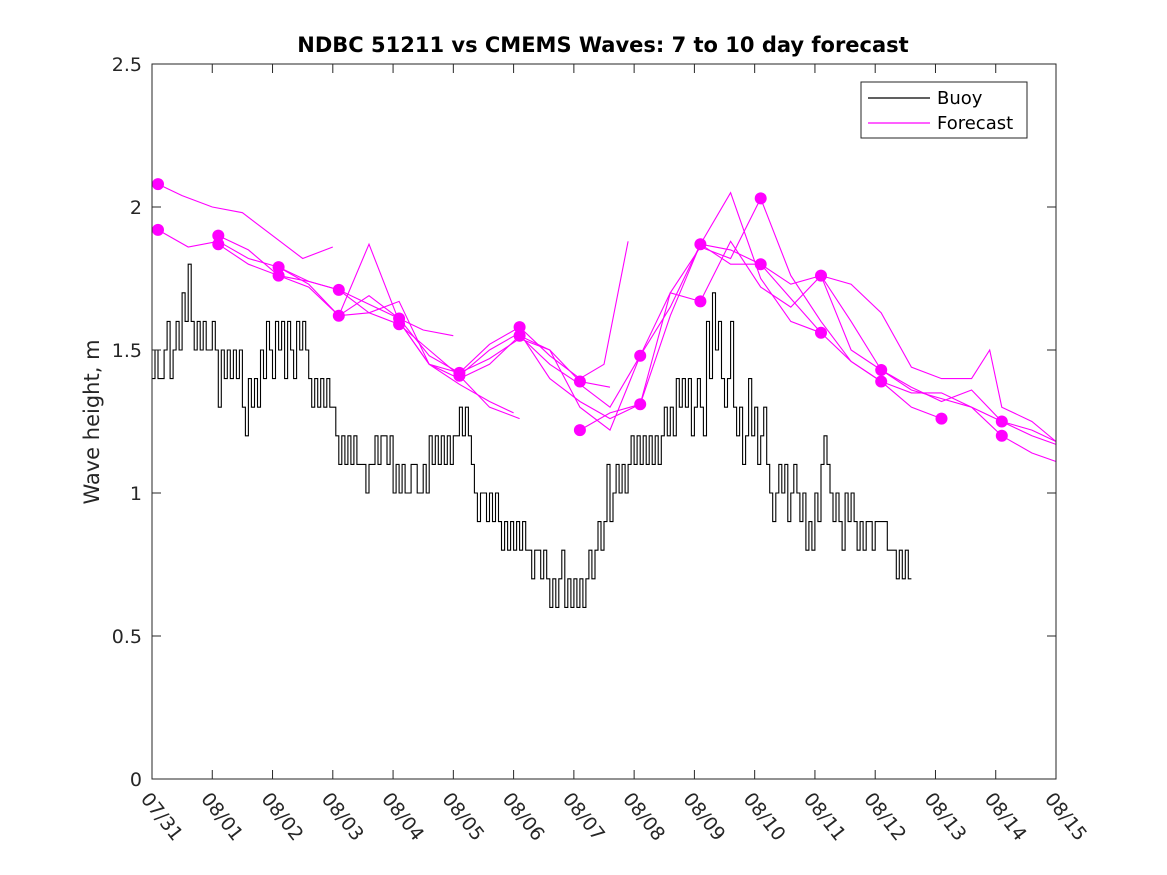 The image size is (1167, 875). Describe the element at coordinates (136, 780) in the screenshot. I see `y-tick-label: 0` at that location.